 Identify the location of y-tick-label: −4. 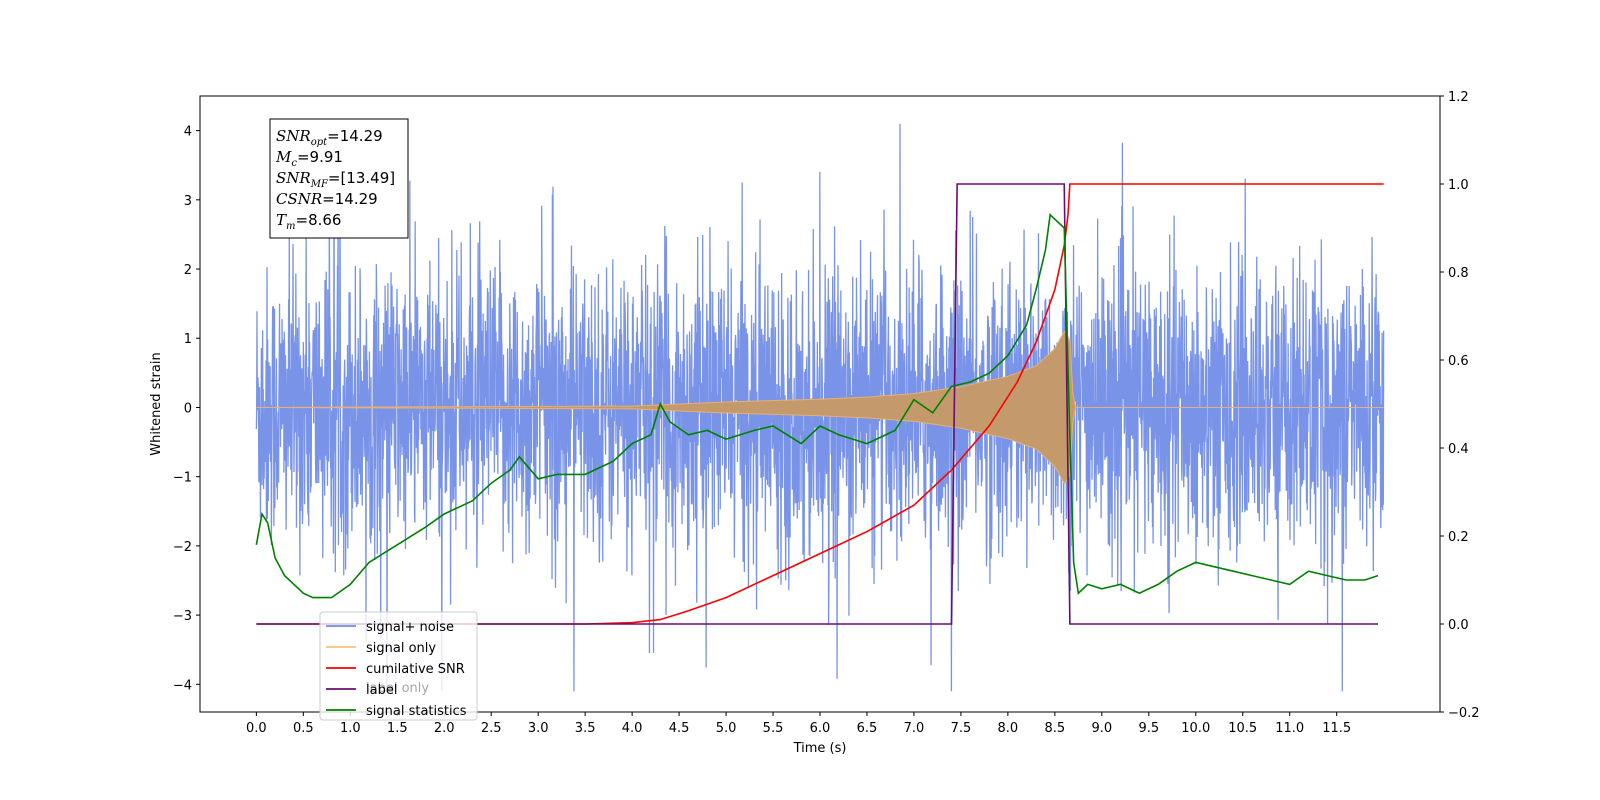
(182, 685).